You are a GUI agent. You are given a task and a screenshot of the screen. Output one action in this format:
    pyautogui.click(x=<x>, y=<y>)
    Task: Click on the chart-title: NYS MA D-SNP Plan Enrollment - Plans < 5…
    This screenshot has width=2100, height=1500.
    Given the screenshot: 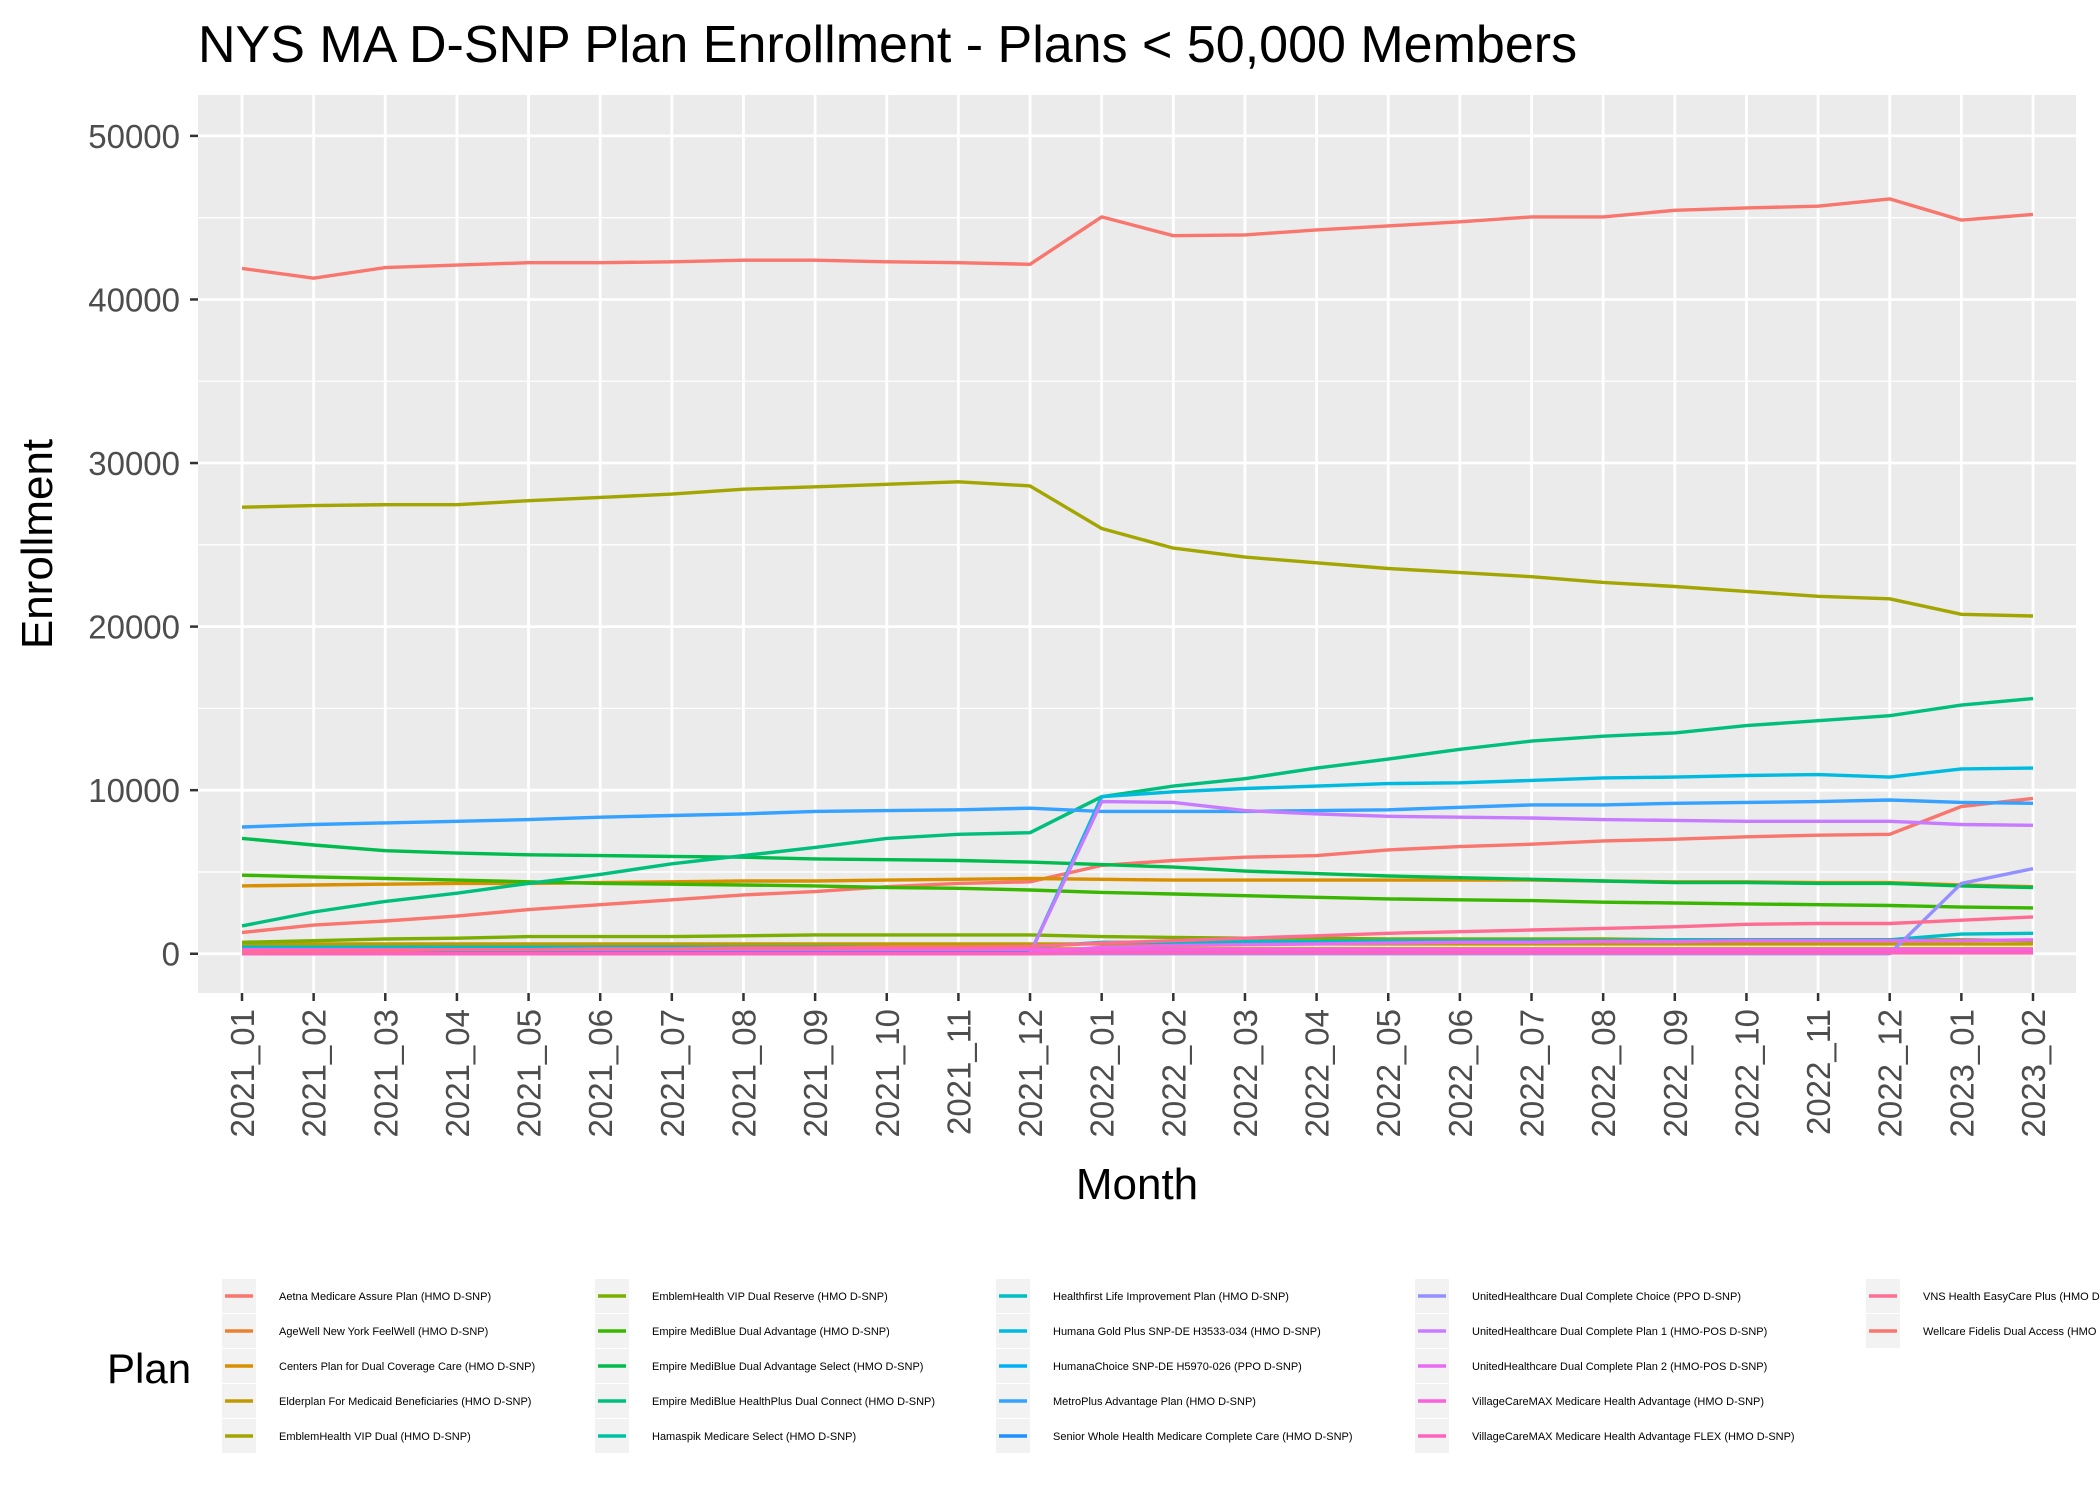 What is the action you would take?
    pyautogui.click(x=887, y=45)
    